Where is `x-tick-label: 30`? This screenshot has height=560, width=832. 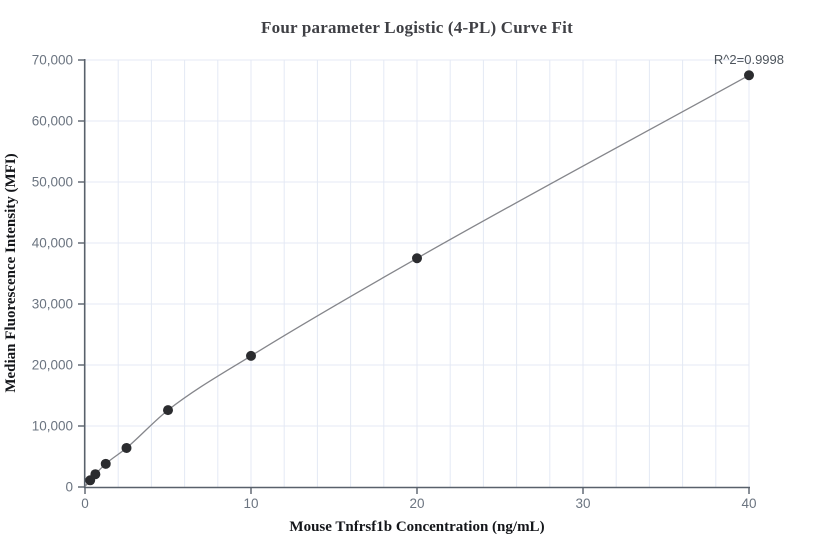 x-tick-label: 30 is located at coordinates (582, 503).